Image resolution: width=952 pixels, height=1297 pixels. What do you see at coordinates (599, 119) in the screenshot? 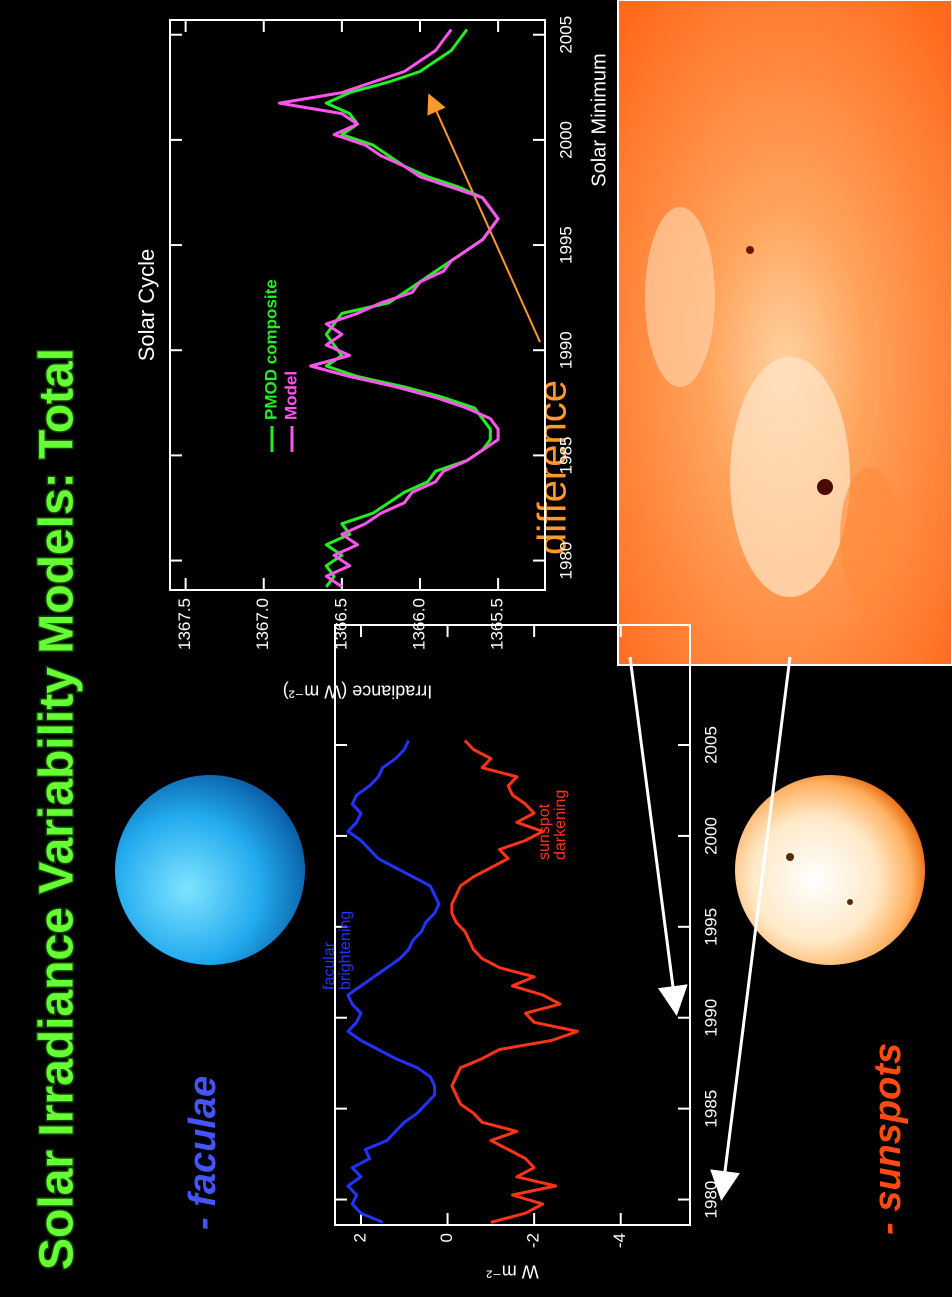
I see `solar-minimum-label: Solar Minimum` at bounding box center [599, 119].